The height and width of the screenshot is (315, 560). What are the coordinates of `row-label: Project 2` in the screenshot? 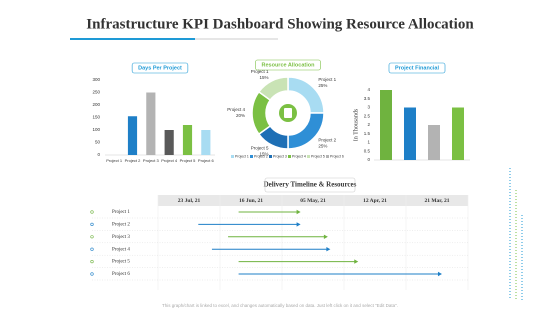 It's located at (121, 225).